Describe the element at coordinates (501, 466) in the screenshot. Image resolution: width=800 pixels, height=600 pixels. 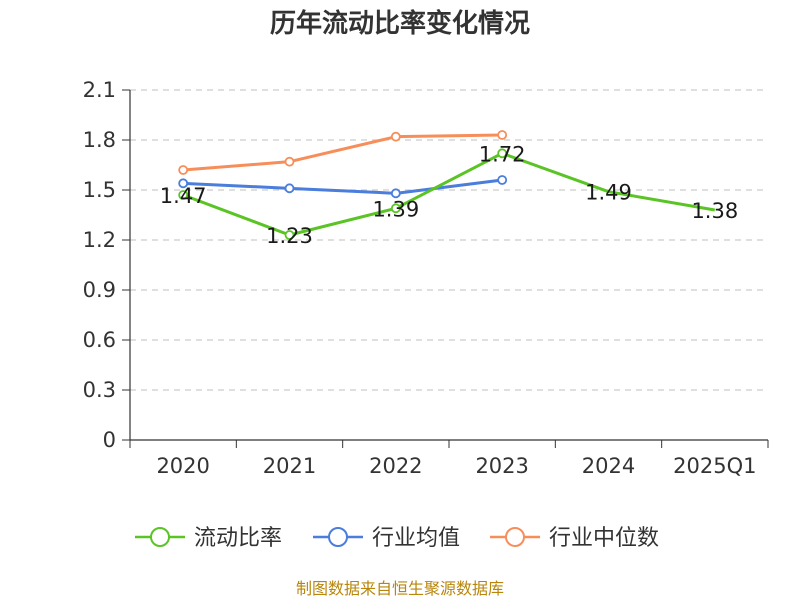
I see `x-tick-label: 2023` at that location.